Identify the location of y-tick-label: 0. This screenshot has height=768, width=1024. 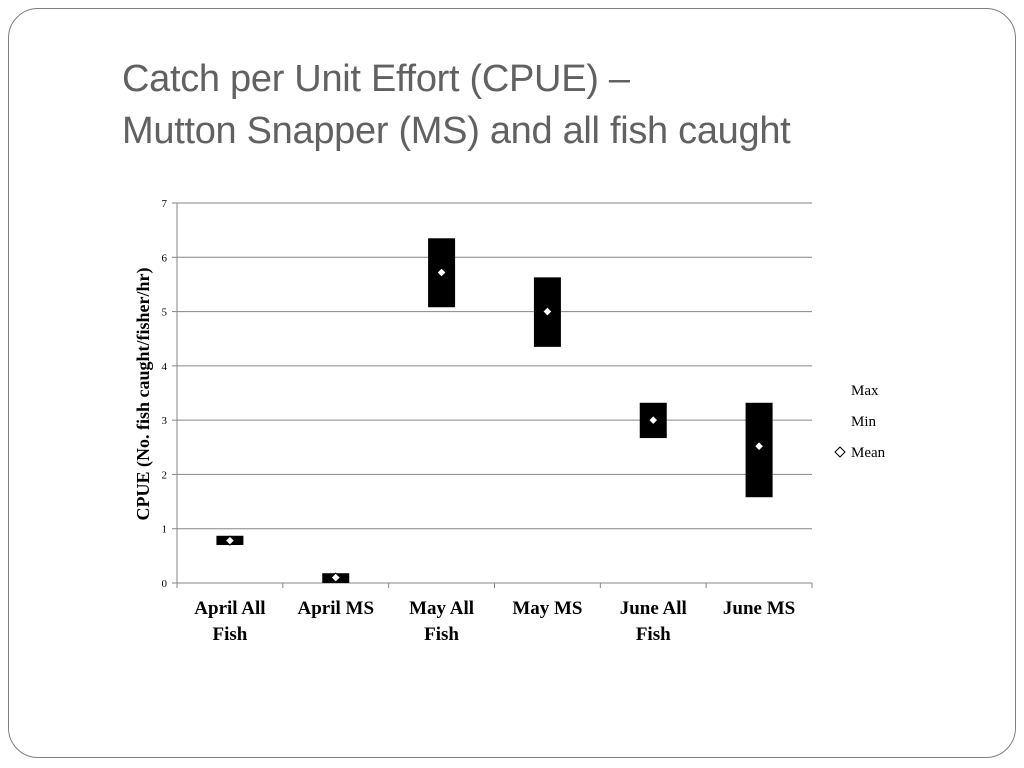
(165, 584).